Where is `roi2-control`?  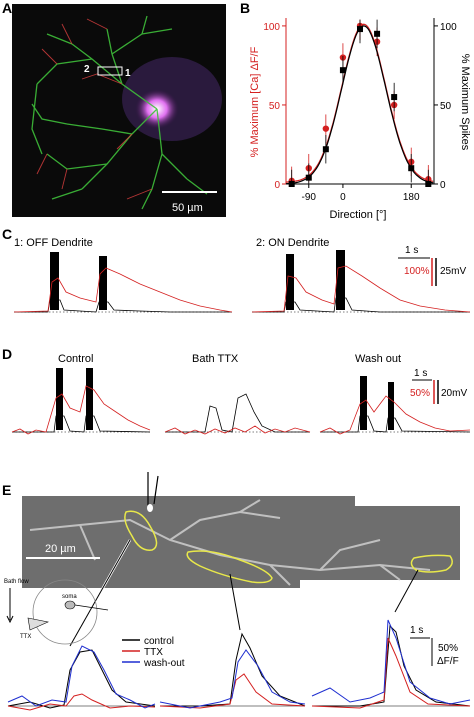 roi2-control is located at coordinates (233, 669).